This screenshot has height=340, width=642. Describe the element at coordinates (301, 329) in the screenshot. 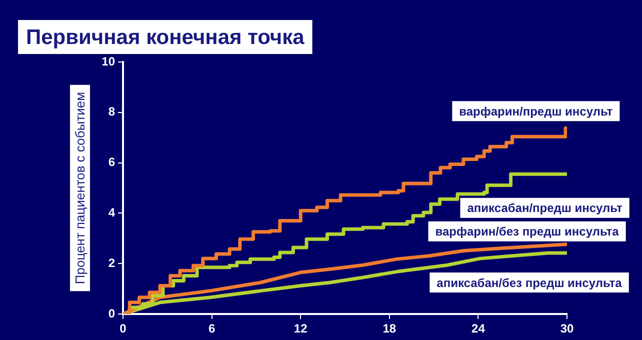

I see `x-tick-label: 12` at that location.